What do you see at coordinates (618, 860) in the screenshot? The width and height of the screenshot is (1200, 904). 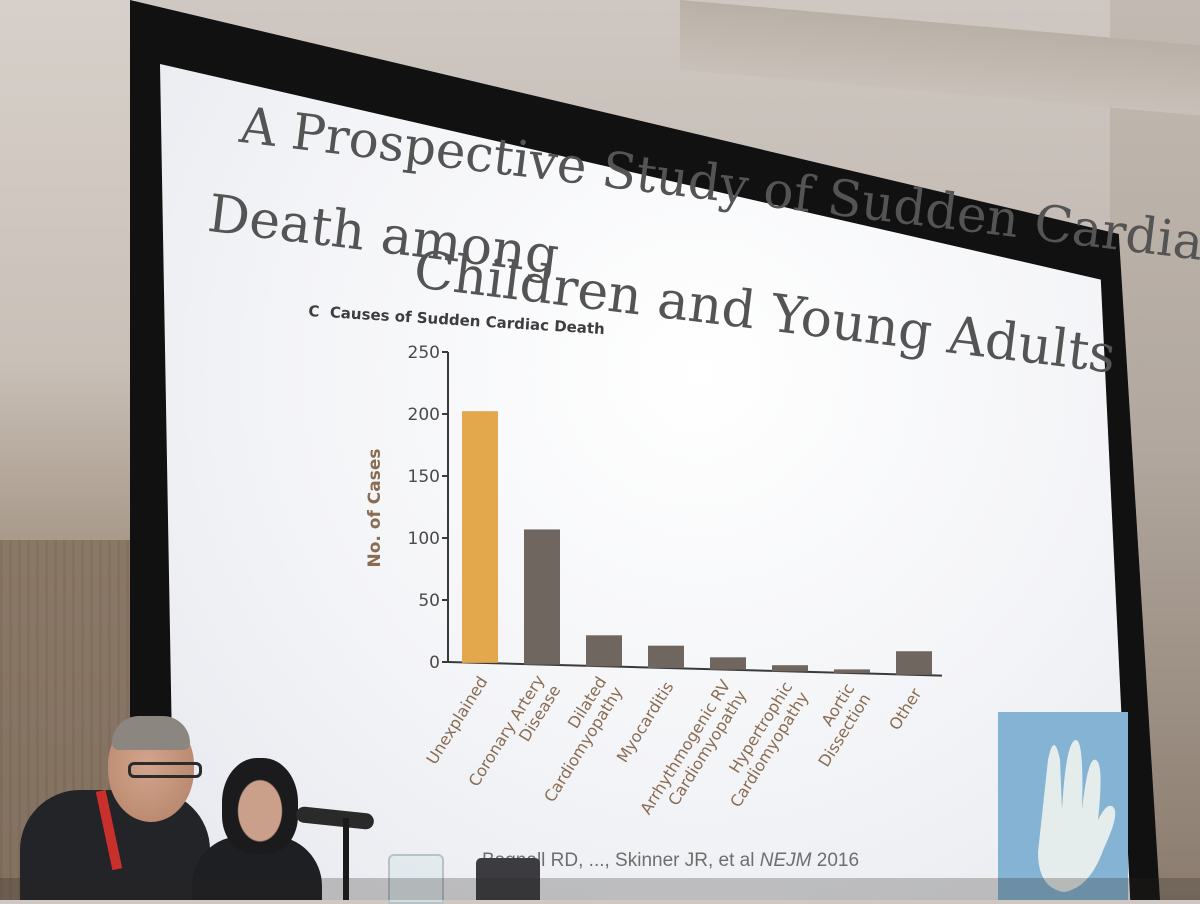 I see `citation-authors: Bagnall RD, ..., Skinner JR, et al` at bounding box center [618, 860].